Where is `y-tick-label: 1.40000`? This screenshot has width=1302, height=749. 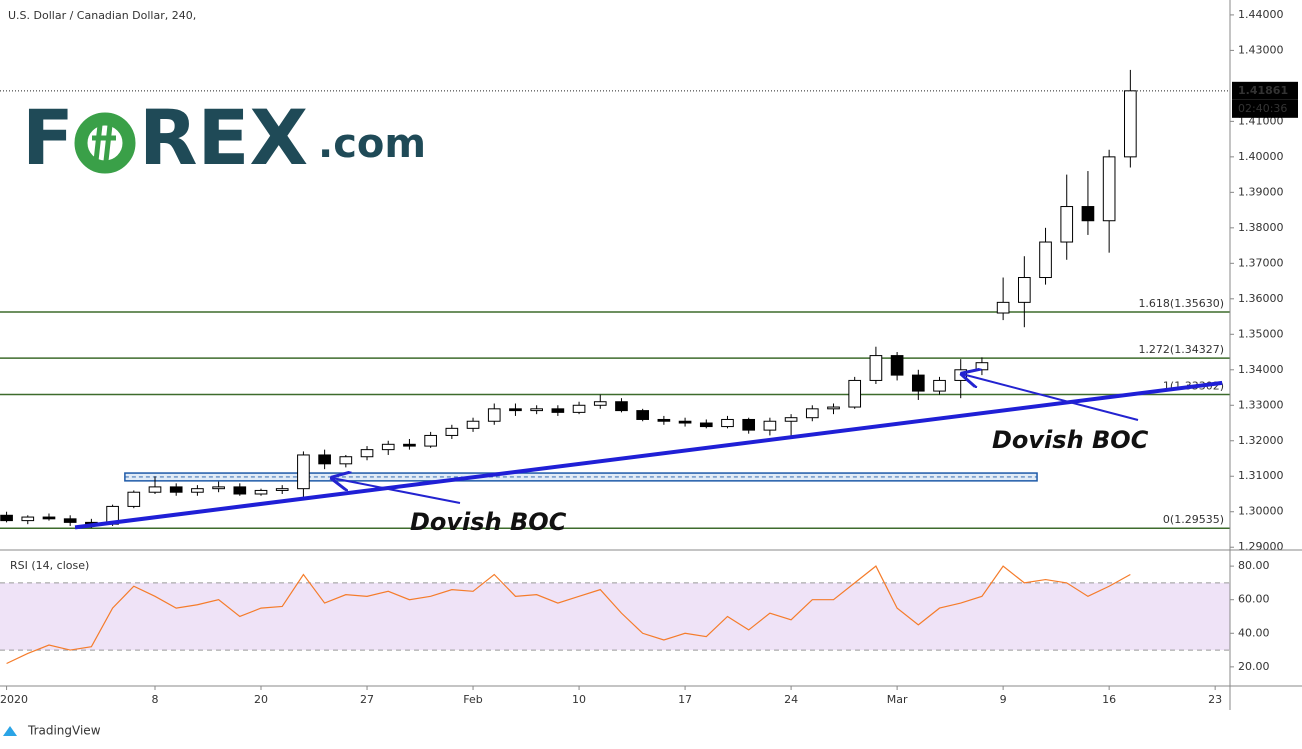
y-tick-label: 1.40000 is located at coordinates (1261, 156).